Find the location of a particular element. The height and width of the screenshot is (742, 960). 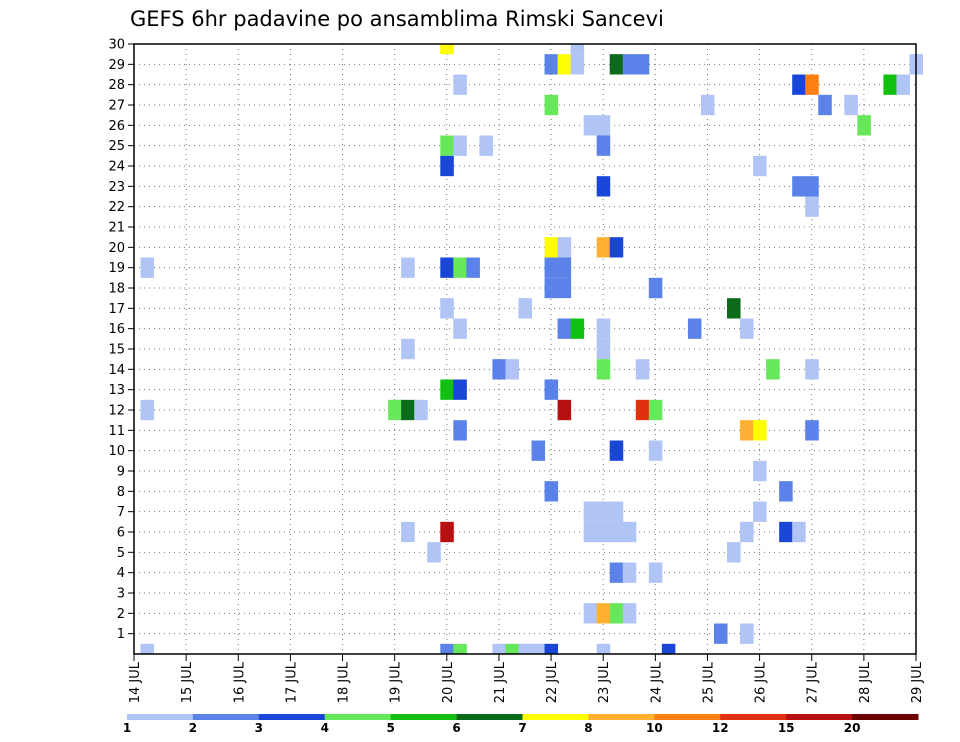

x-tick-label: 28 JUL is located at coordinates (865, 682).